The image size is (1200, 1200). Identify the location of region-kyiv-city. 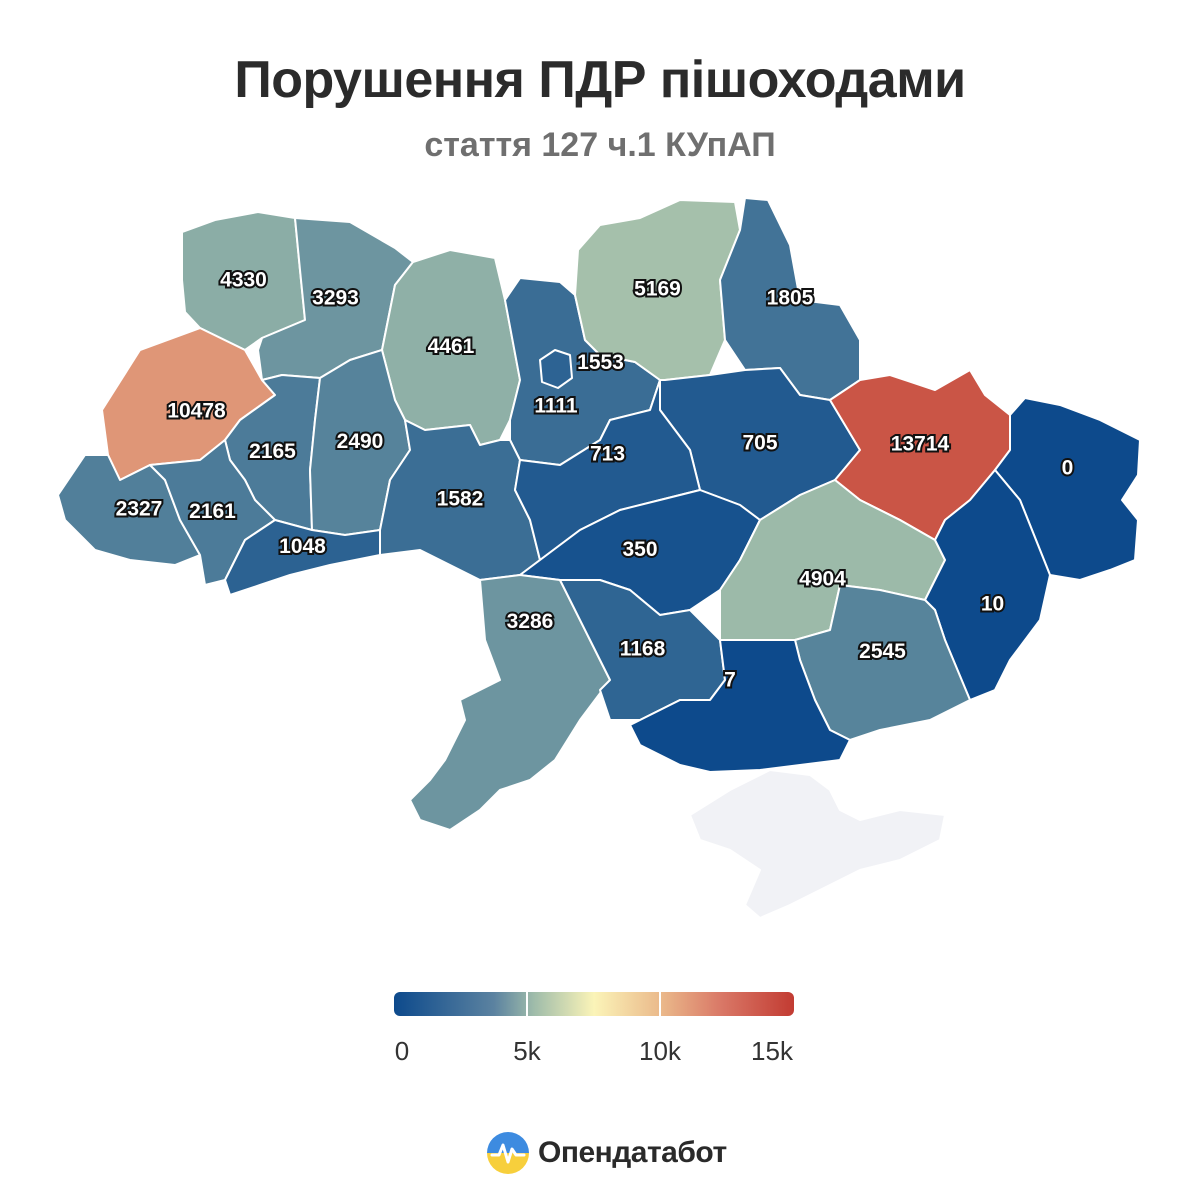
(556, 369).